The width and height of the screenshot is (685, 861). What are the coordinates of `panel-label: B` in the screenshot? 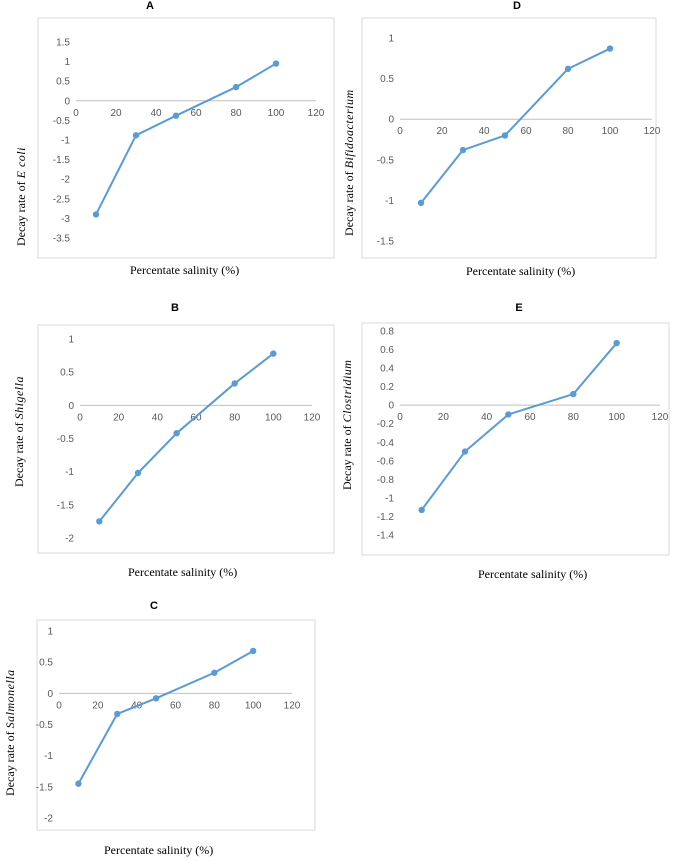 It's located at (175, 308).